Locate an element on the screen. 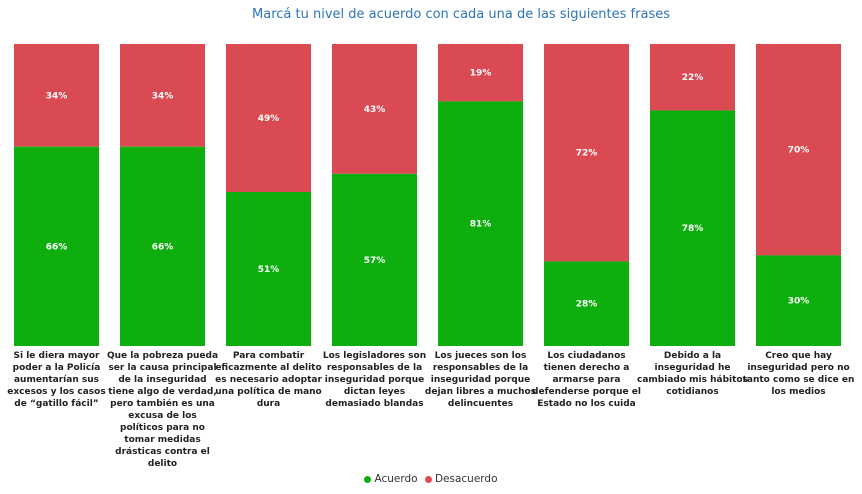 This screenshot has height=494, width=862. data-label-acuerdo-8: 30% is located at coordinates (799, 302).